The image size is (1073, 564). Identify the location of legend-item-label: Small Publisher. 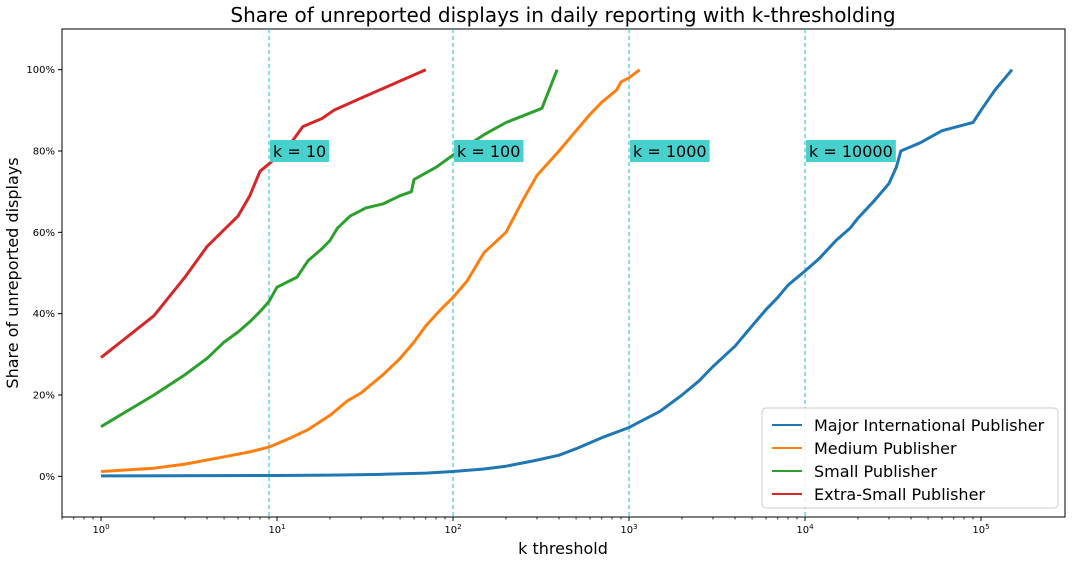
(875, 471).